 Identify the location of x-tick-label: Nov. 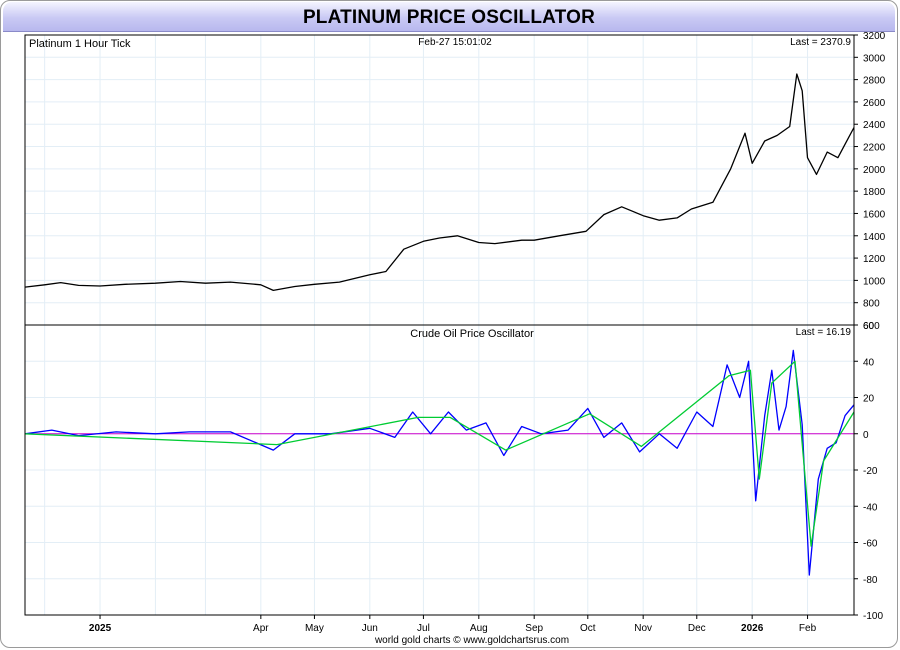
(643, 628).